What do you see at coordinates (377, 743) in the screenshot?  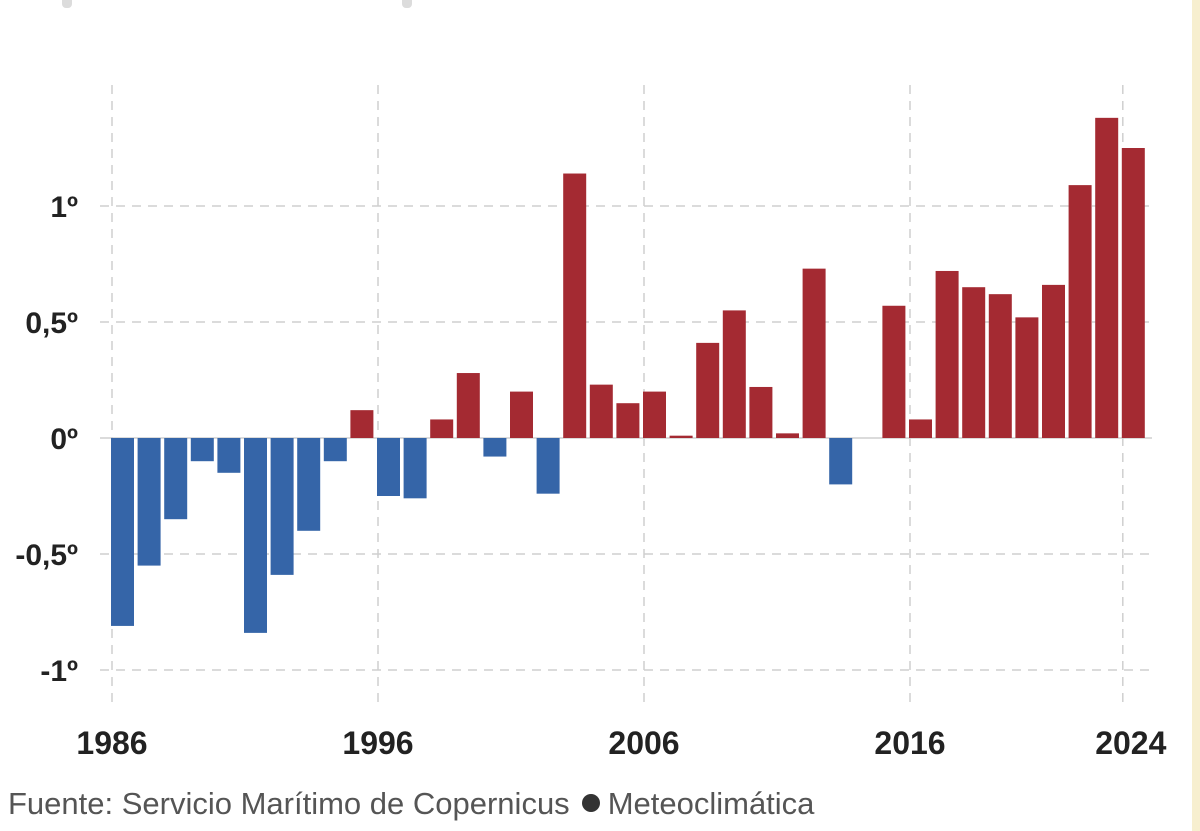 I see `x-tick-label: 1996` at bounding box center [377, 743].